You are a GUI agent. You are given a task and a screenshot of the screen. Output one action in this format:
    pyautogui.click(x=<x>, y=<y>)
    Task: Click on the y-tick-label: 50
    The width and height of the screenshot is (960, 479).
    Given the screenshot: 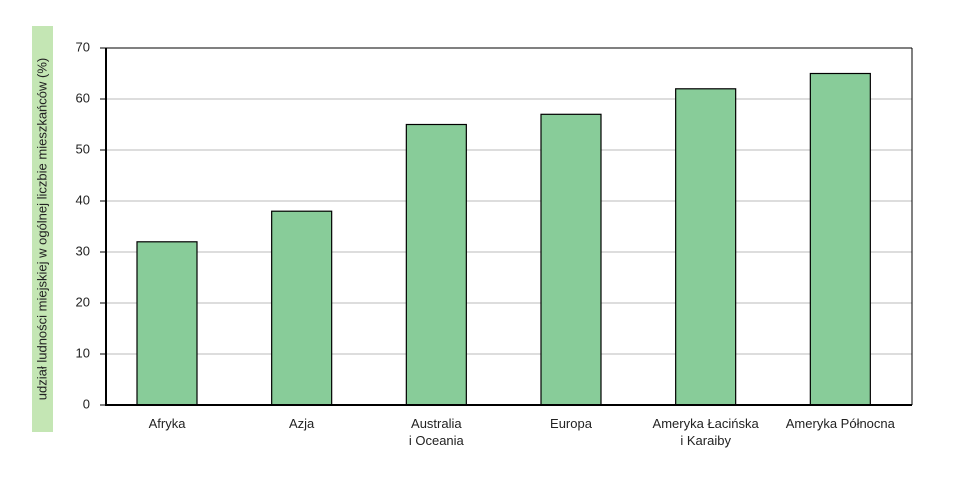 What is the action you would take?
    pyautogui.click(x=83, y=148)
    